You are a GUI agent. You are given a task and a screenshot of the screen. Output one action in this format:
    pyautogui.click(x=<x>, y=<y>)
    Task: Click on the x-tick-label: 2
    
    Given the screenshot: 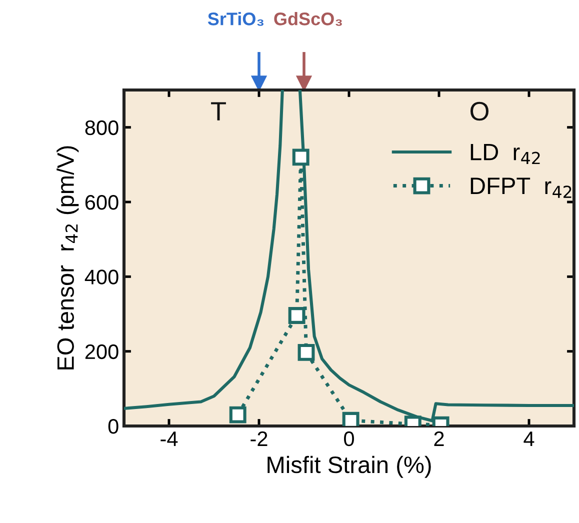 What is the action you would take?
    pyautogui.click(x=439, y=438)
    